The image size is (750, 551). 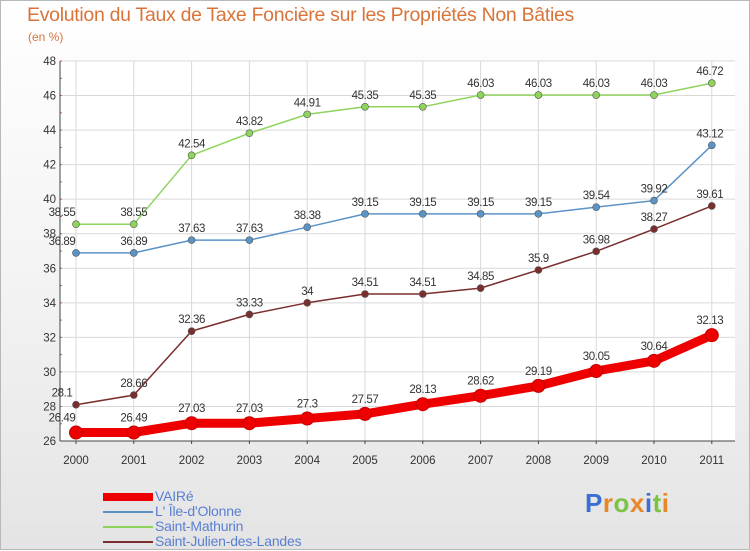 What do you see at coordinates (709, 72) in the screenshot?
I see `data-label: 46.72` at bounding box center [709, 72].